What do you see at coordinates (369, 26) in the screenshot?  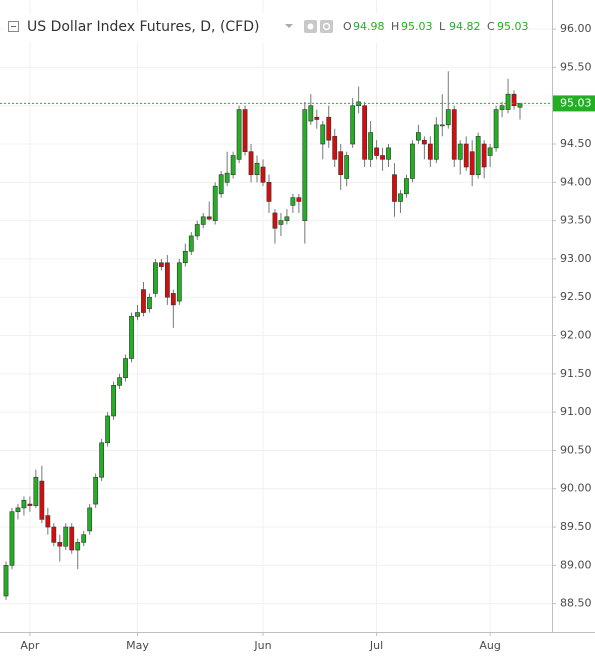 I see `ohlc-value: 94.98` at bounding box center [369, 26].